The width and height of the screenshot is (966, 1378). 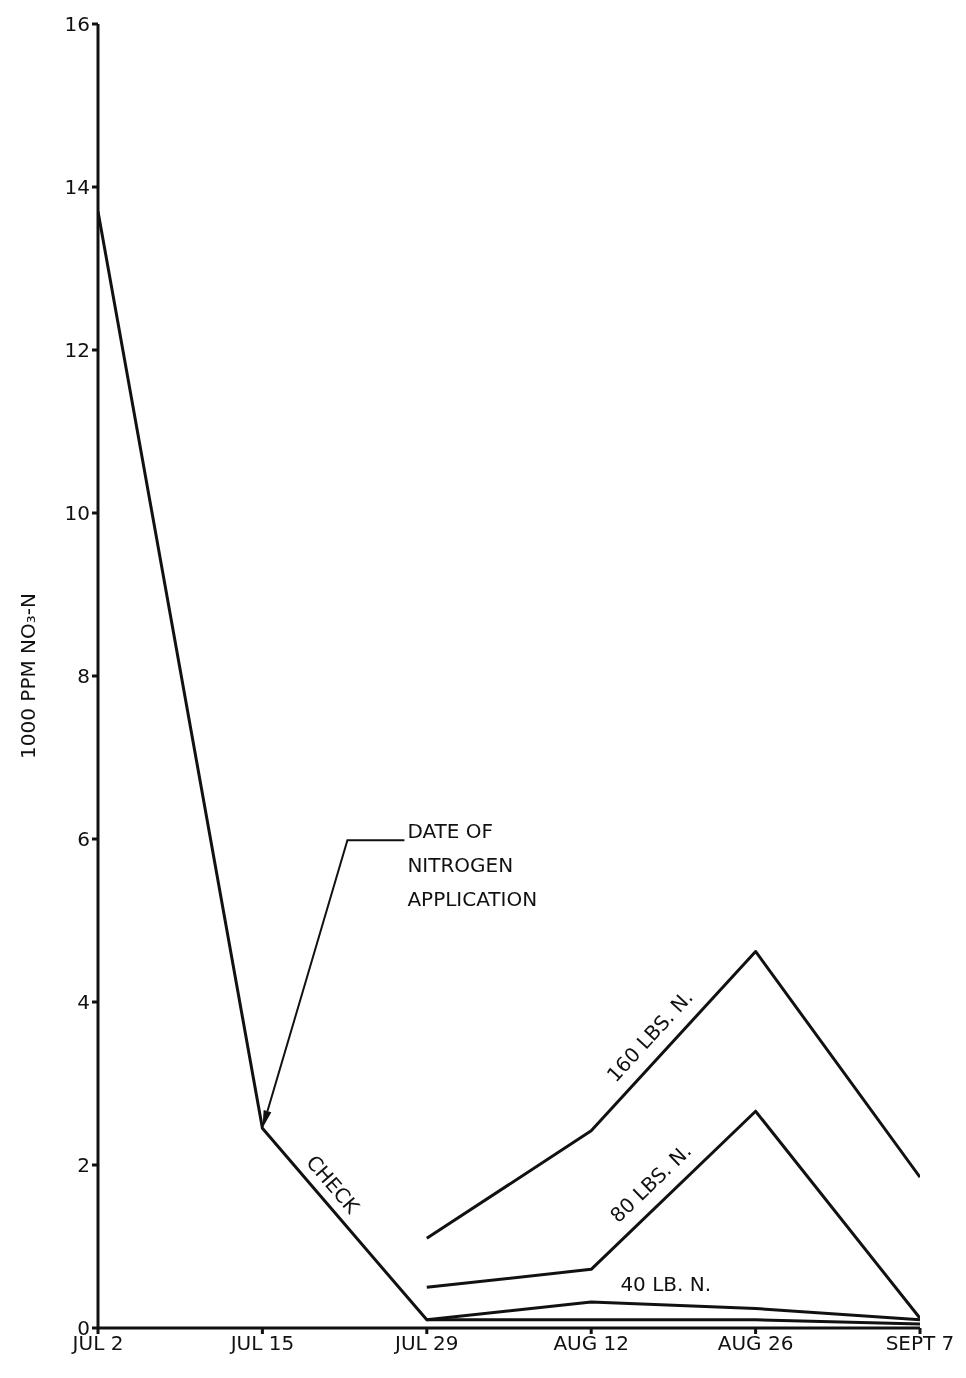 I want to click on x-tick-label: JUL 15, so click(x=261, y=1343).